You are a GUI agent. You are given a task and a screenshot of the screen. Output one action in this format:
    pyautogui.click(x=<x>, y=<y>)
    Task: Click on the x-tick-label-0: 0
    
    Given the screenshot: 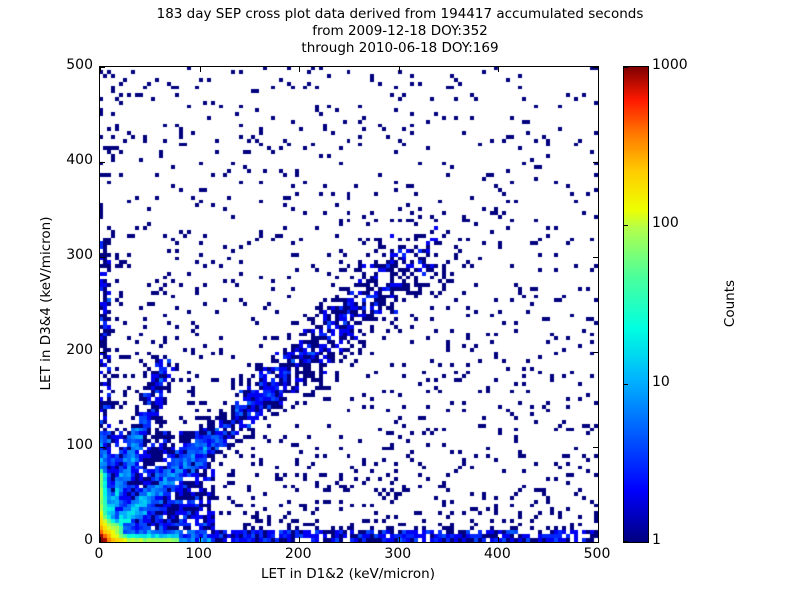 What is the action you would take?
    pyautogui.click(x=99, y=554)
    